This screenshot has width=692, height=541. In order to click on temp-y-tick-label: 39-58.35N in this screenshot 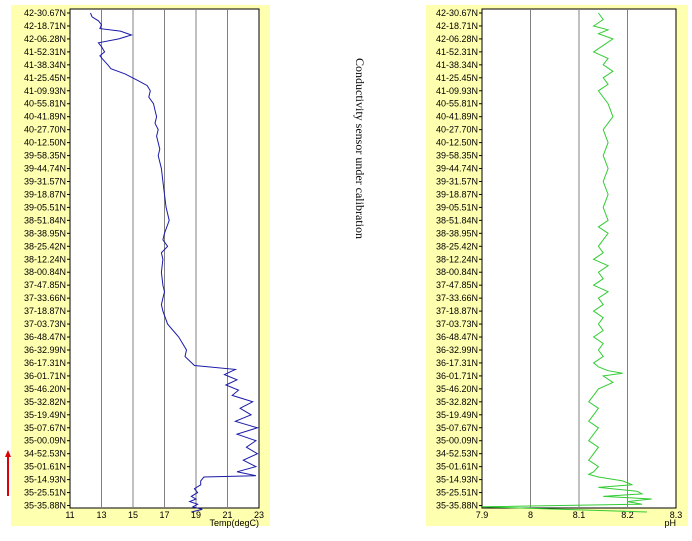, I will do `click(45, 156)`.